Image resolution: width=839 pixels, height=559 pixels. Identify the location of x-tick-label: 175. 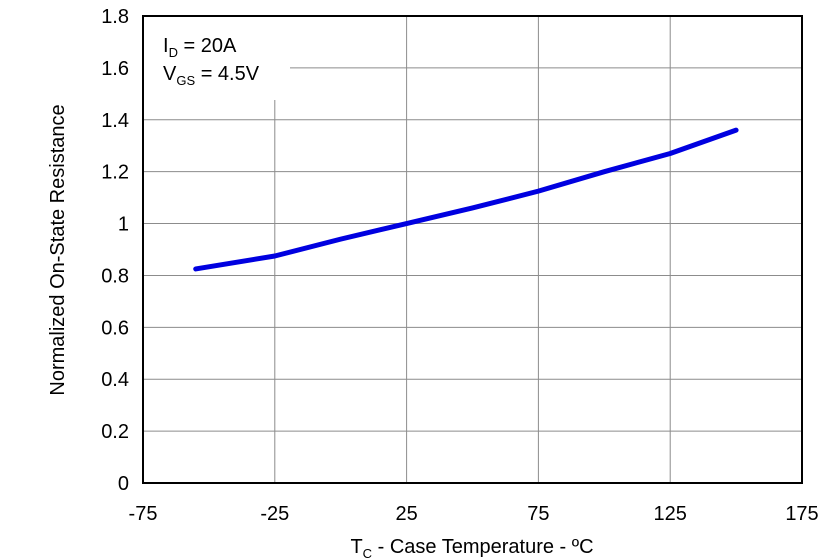
(801, 514).